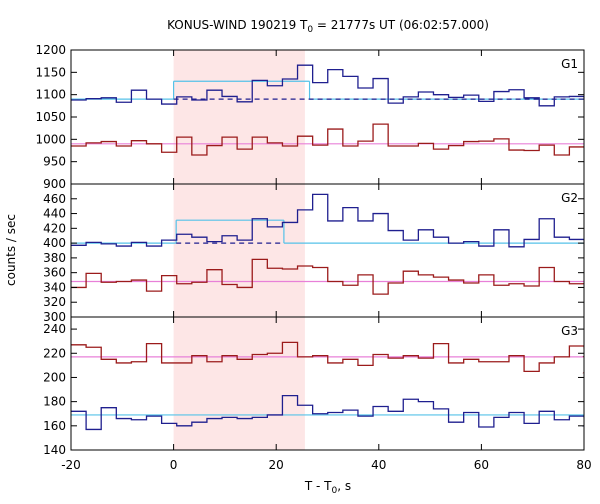 Image resolution: width=600 pixels, height=504 pixels. I want to click on panel-label-g2: G2, so click(569, 198).